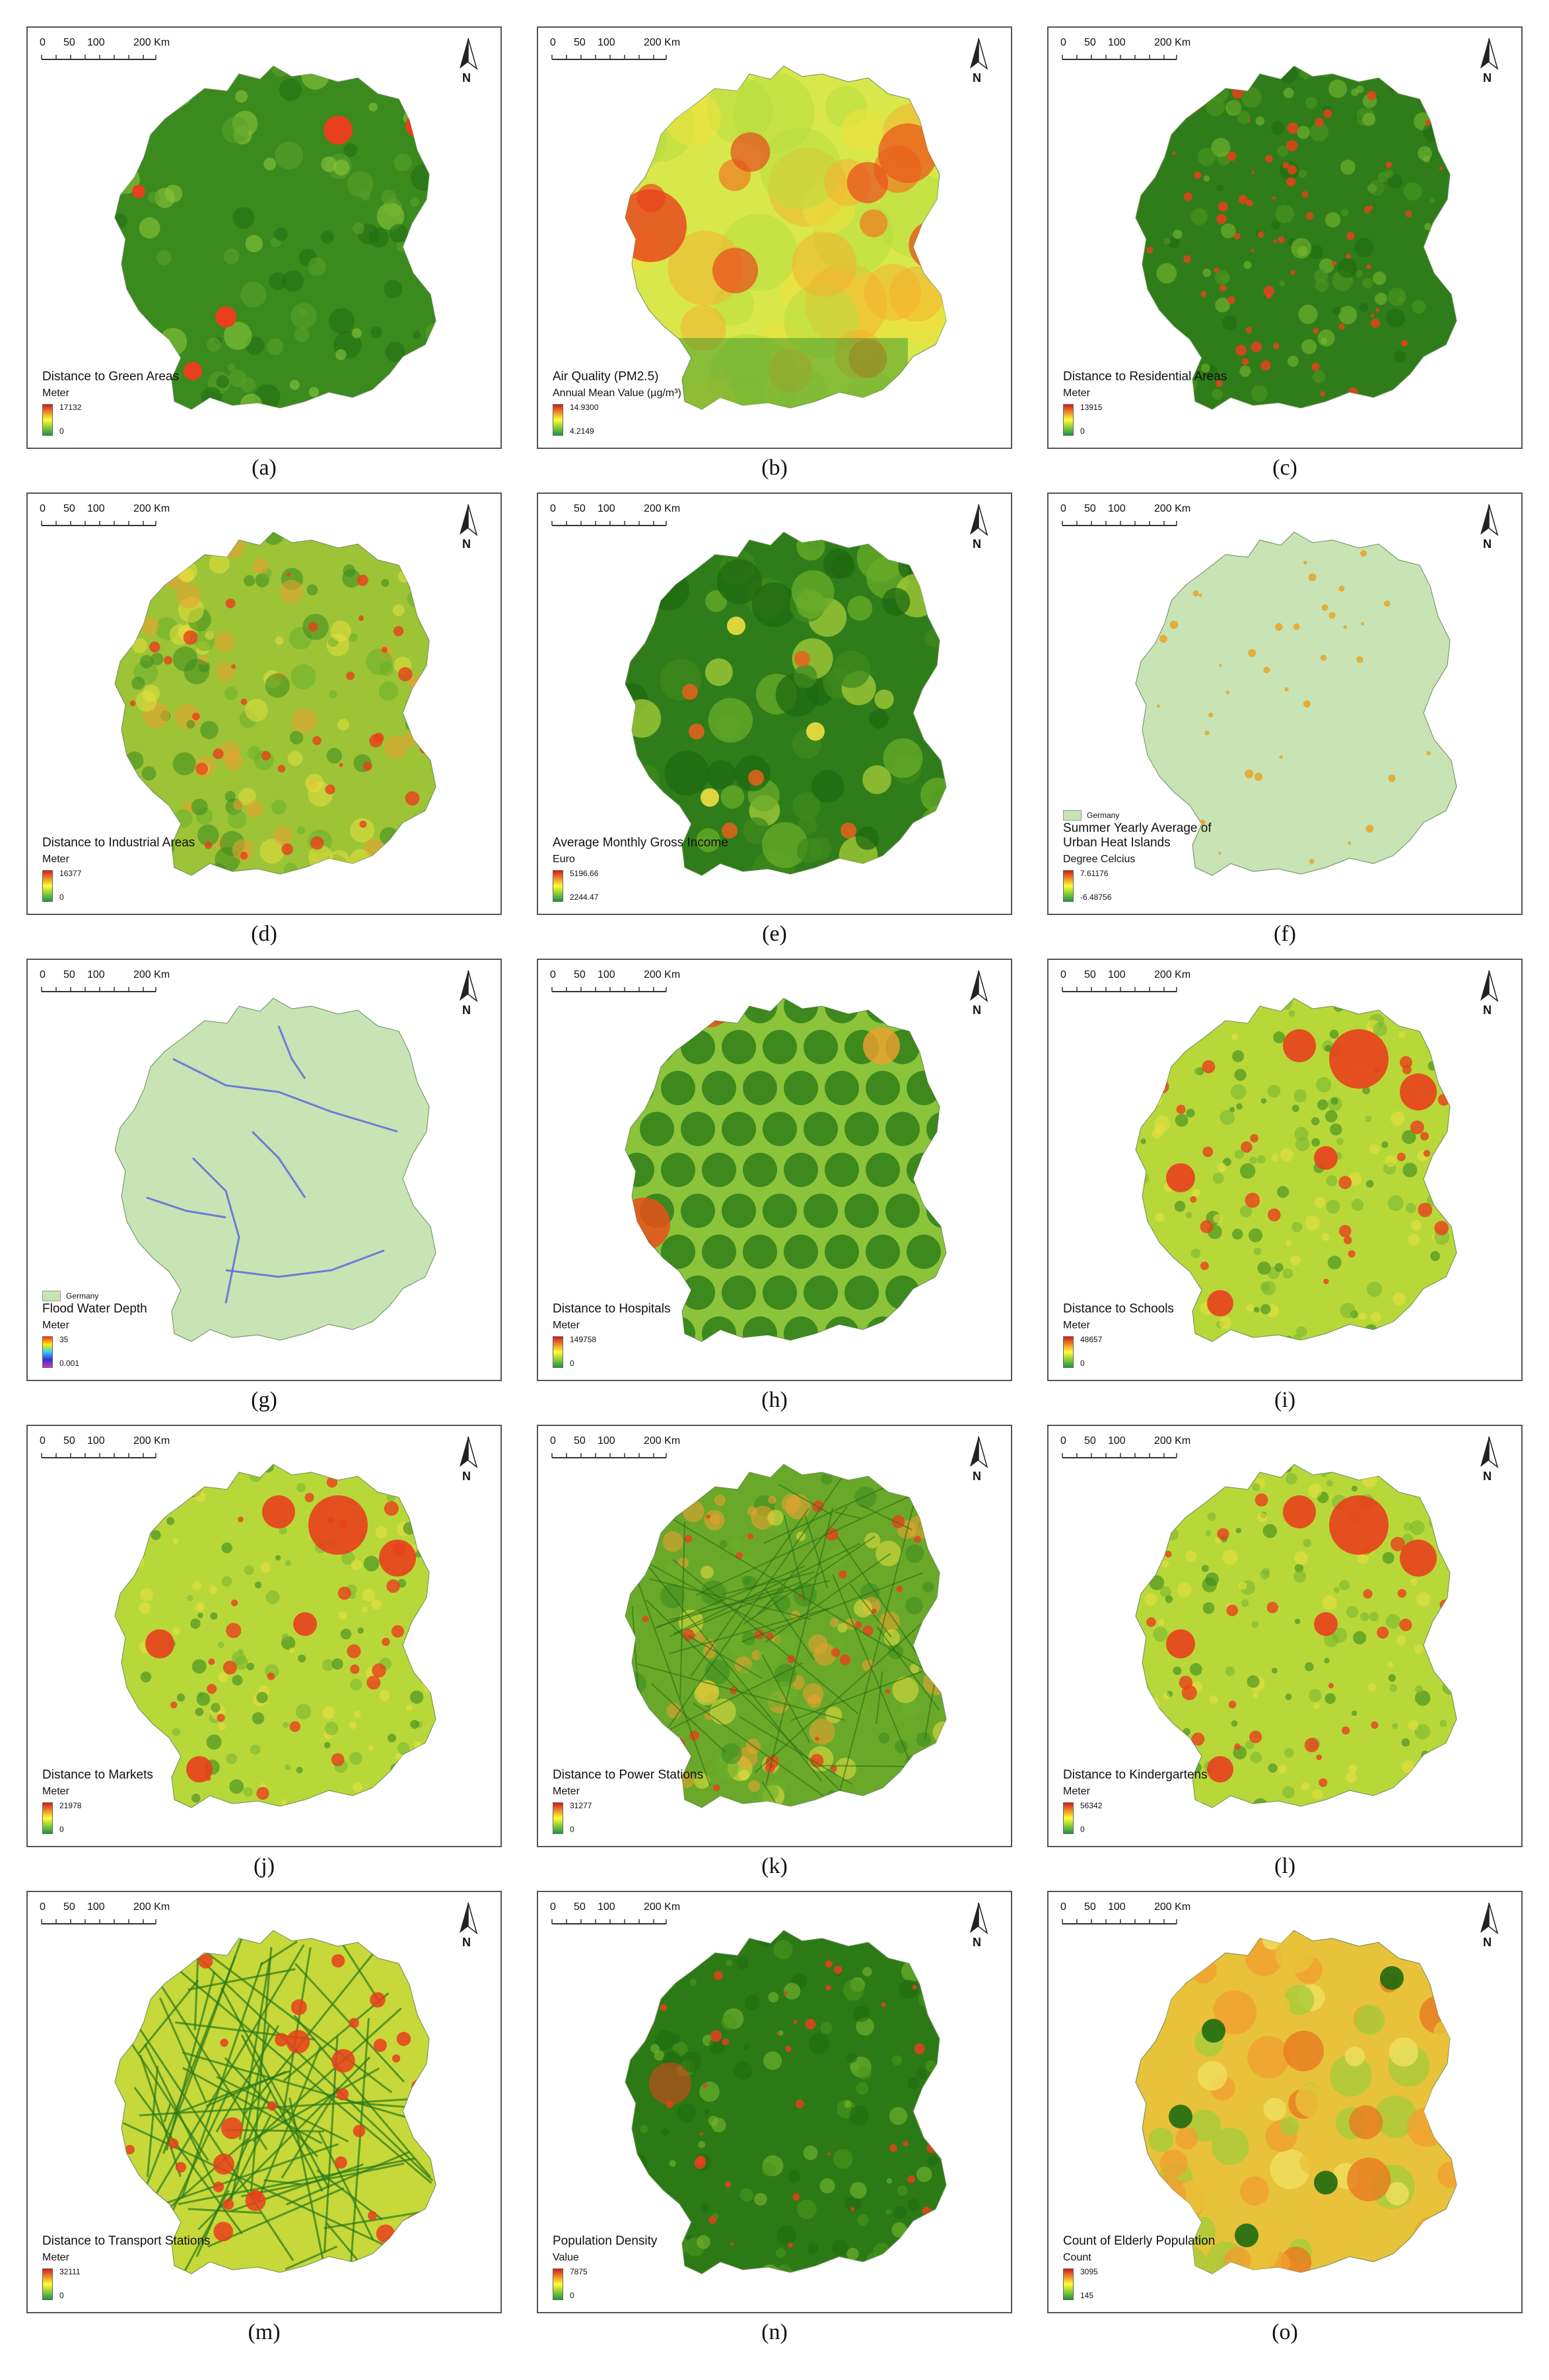 The height and width of the screenshot is (2380, 1549). I want to click on germany-outline, so click(1296, 1170).